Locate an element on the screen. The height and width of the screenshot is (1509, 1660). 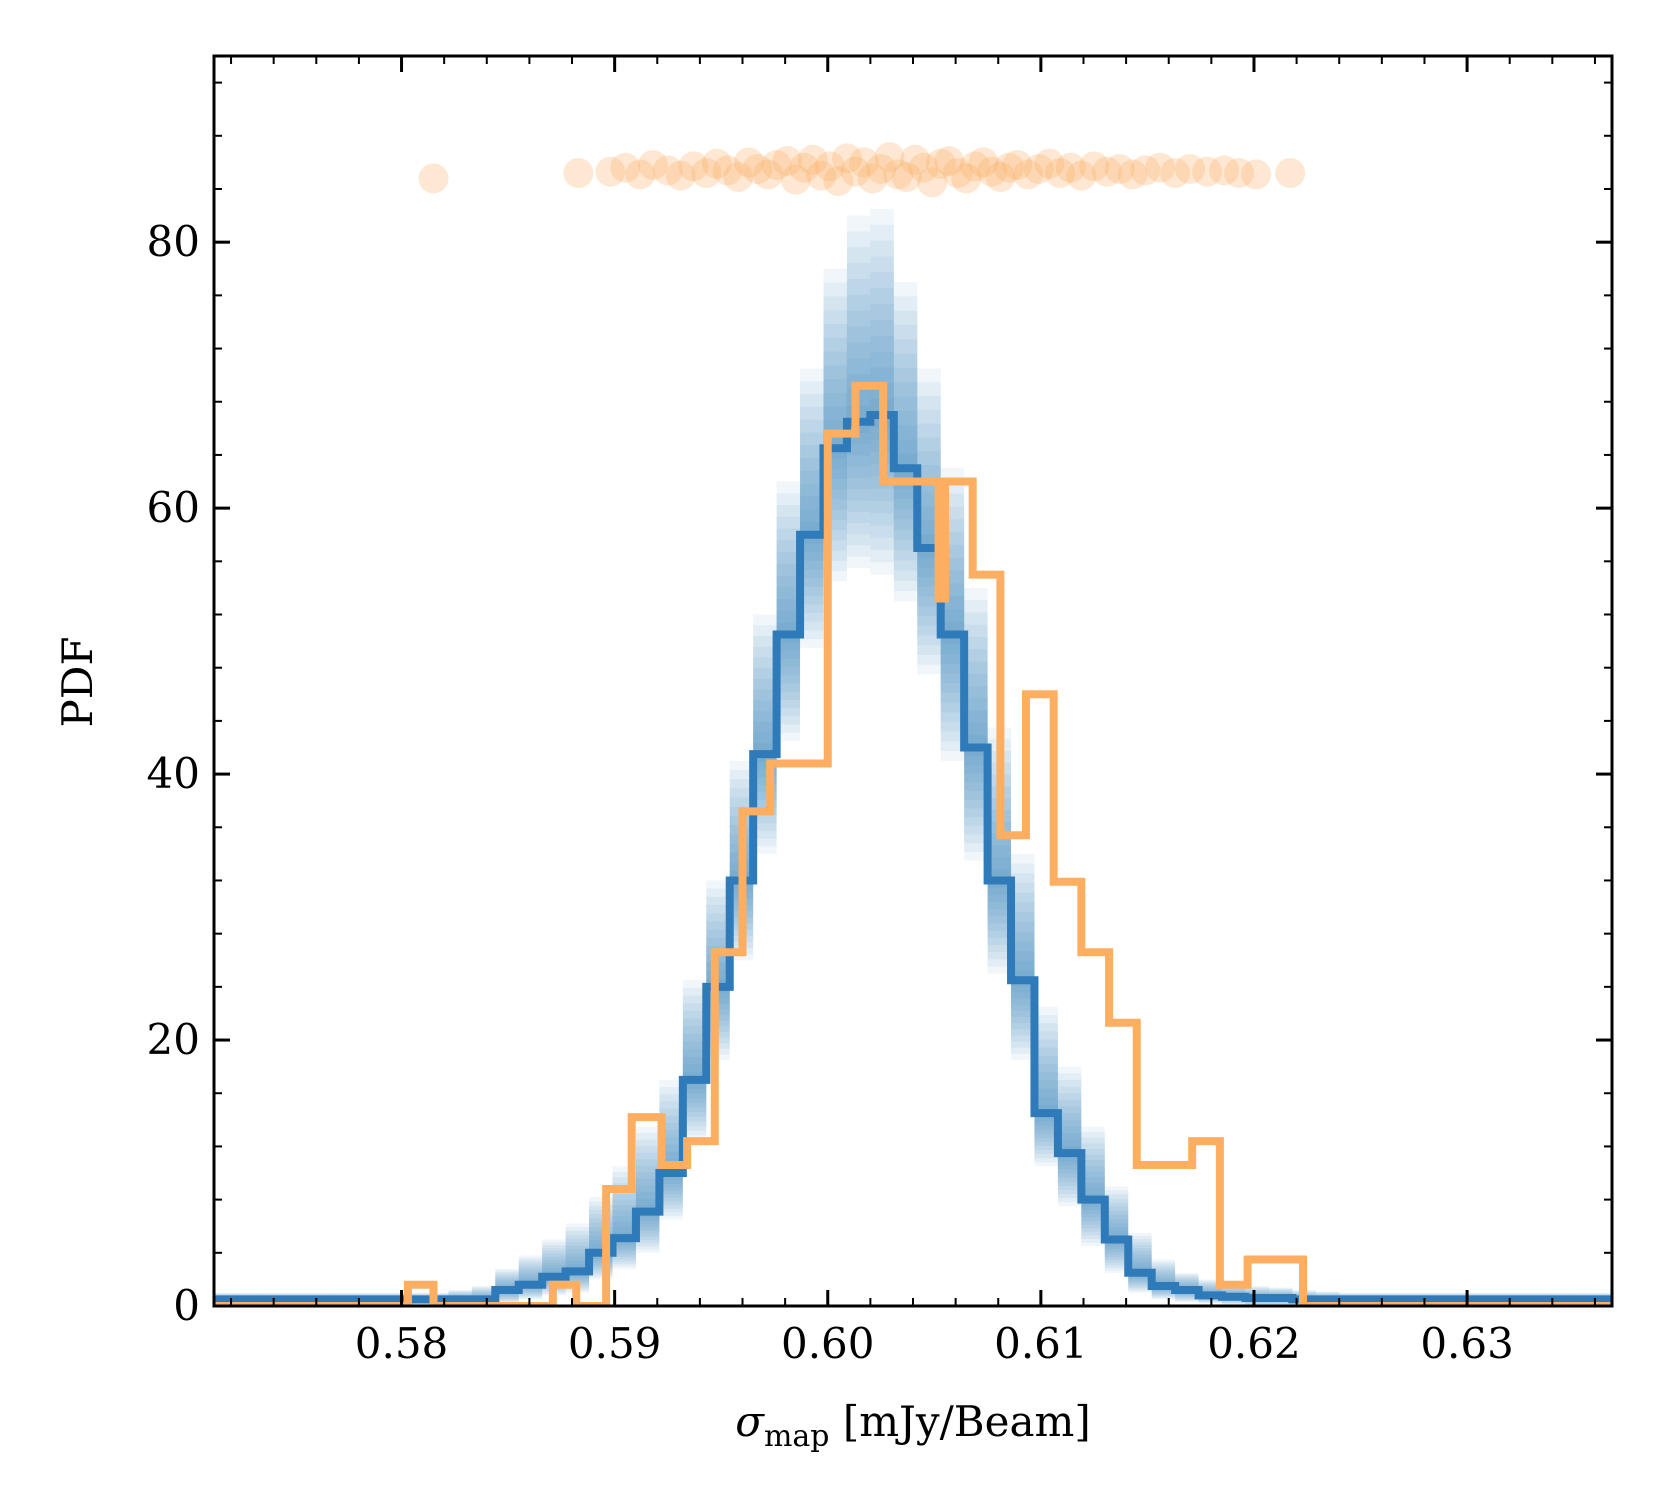
y-tick-label: 20 is located at coordinates (173, 1039).